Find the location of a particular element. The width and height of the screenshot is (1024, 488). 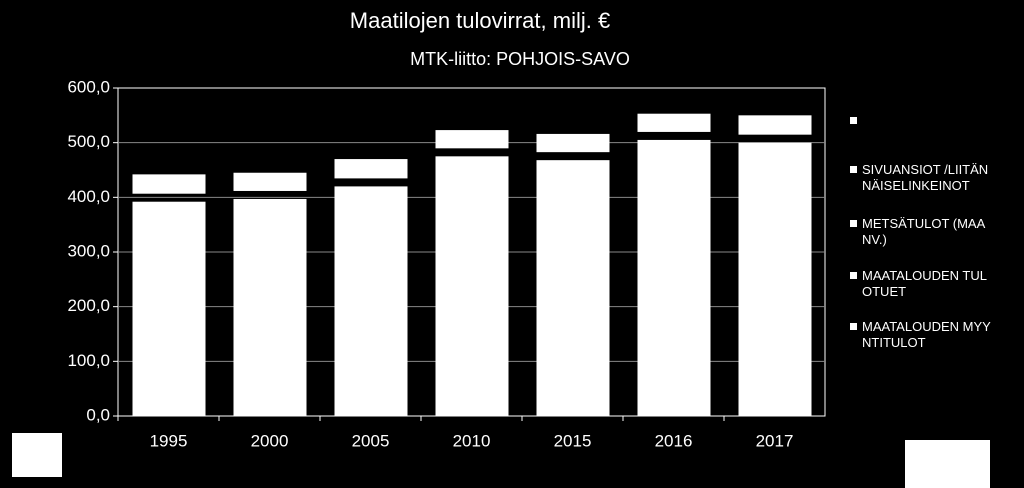

chart-subtitle: MTK-liitto: POHJOIS-SAVO is located at coordinates (520, 59).